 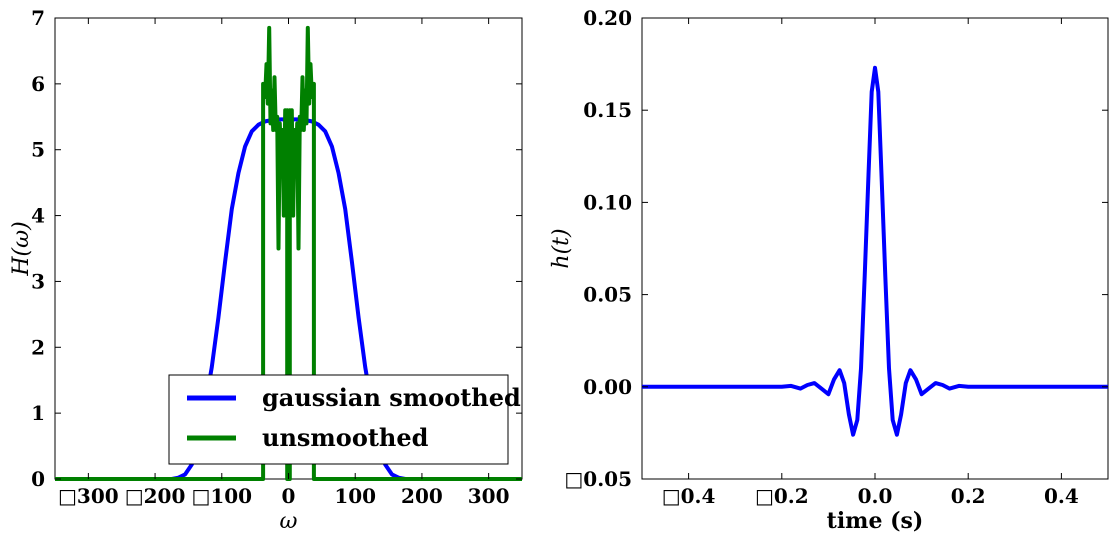 What do you see at coordinates (289, 521) in the screenshot?
I see `x-axis-label: ω` at bounding box center [289, 521].